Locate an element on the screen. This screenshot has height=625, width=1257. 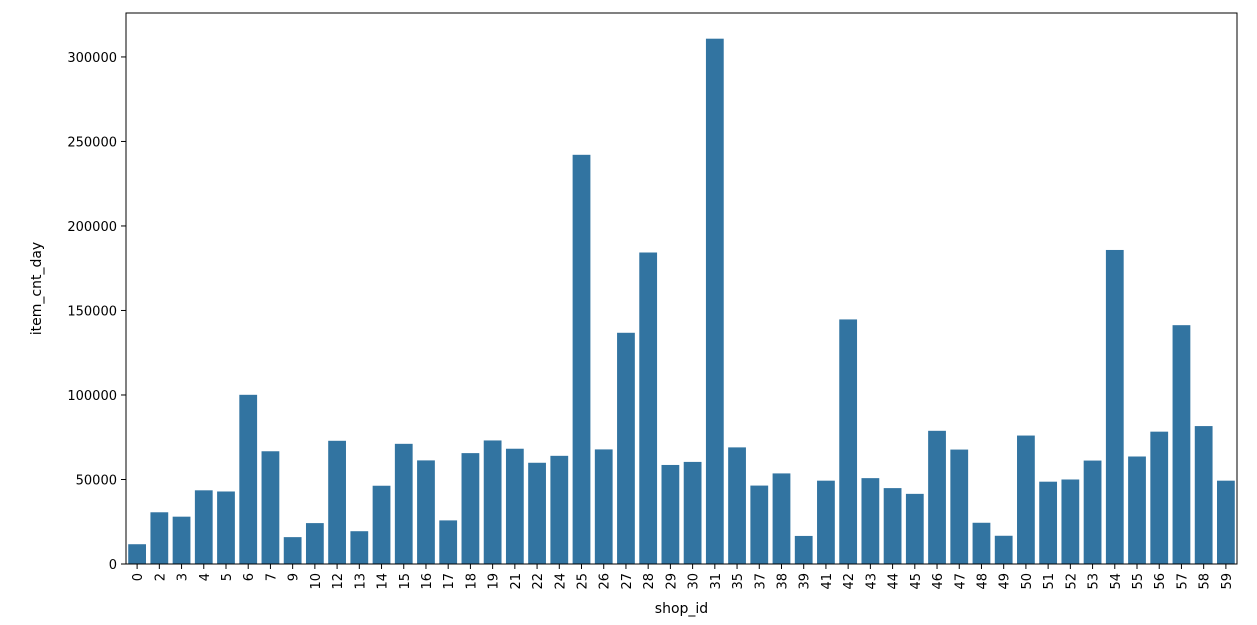
x-tick-label: 53 is located at coordinates (1094, 581).